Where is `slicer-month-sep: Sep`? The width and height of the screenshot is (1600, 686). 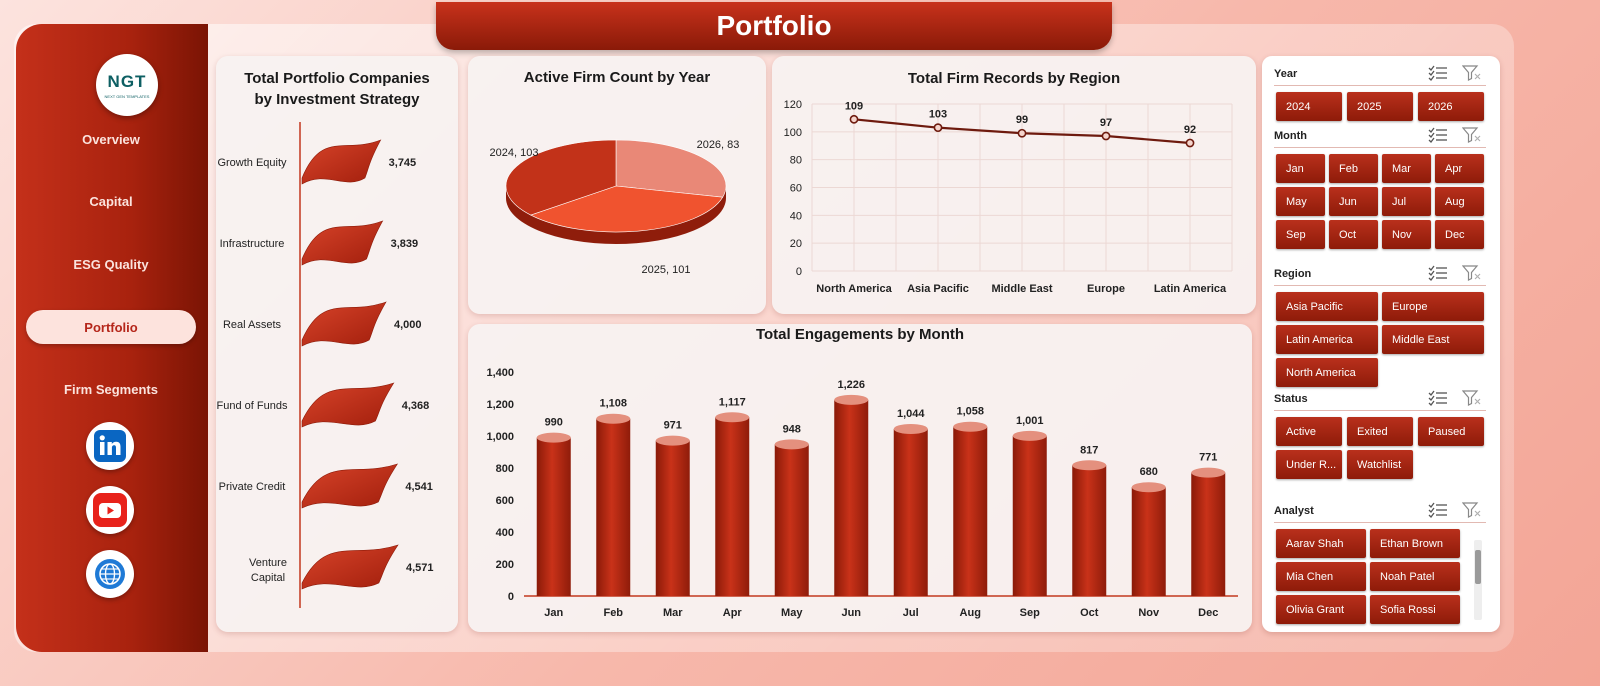 slicer-month-sep: Sep is located at coordinates (1300, 234).